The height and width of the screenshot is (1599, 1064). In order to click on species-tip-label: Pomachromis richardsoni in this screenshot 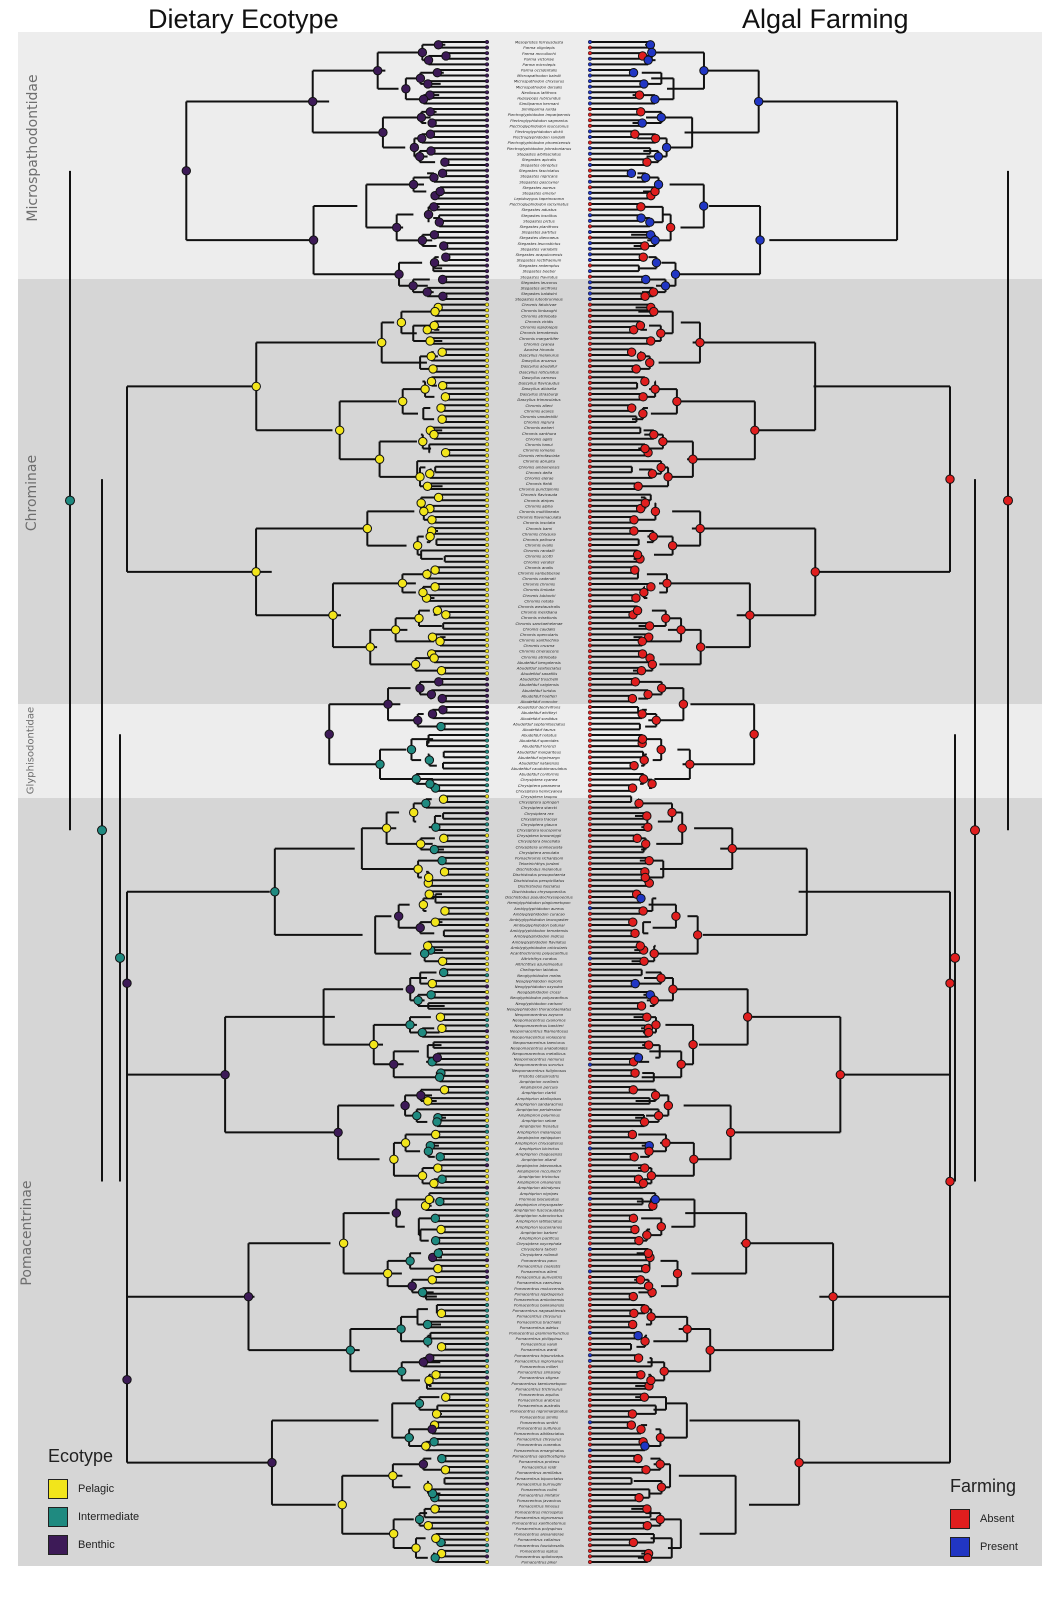, I will do `click(539, 857)`.